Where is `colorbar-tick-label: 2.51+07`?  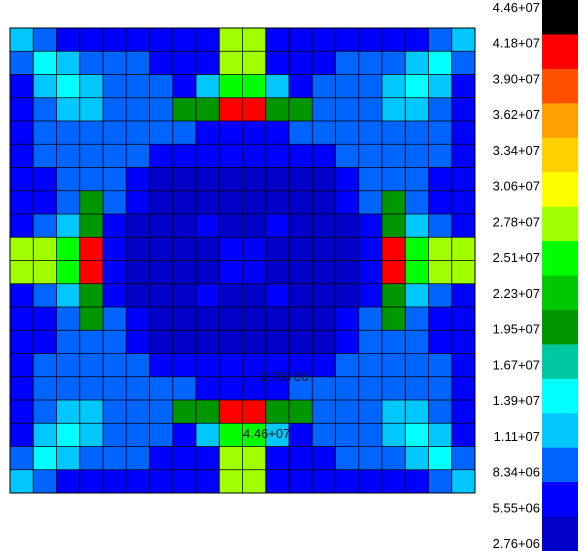 colorbar-tick-label: 2.51+07 is located at coordinates (516, 257).